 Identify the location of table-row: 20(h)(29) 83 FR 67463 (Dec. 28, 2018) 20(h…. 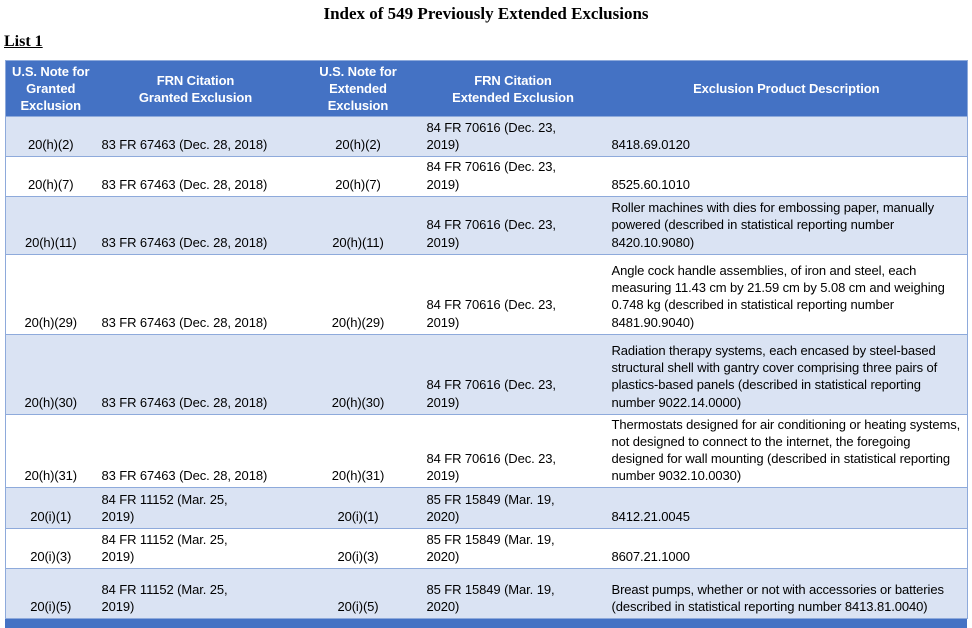
(486, 294).